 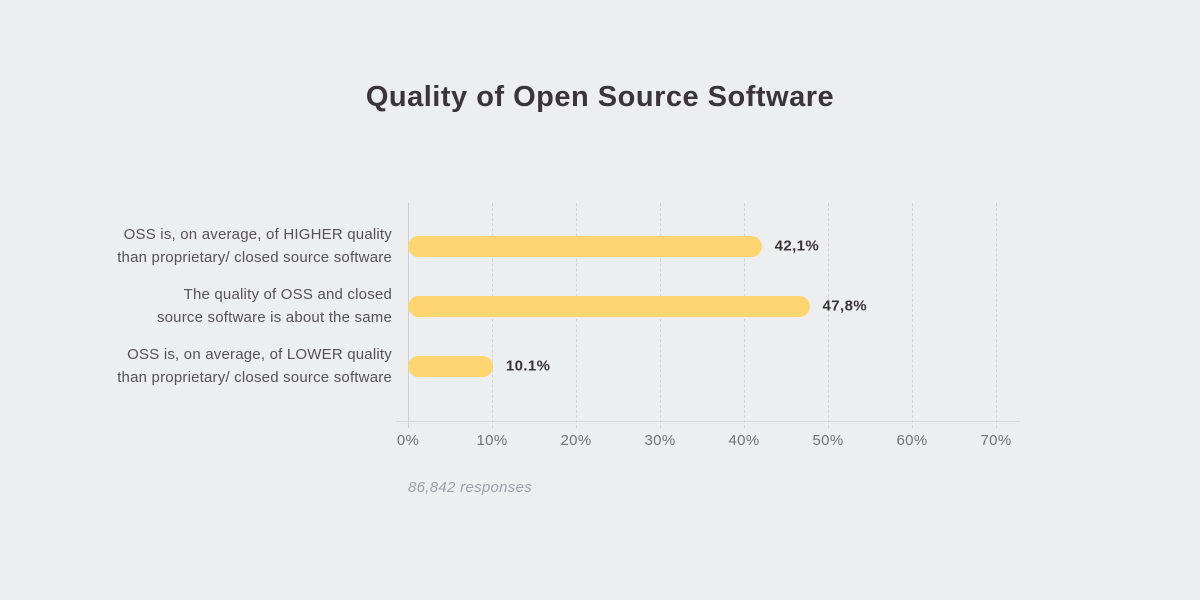 I want to click on chart-title: Quality of Open Source Software, so click(x=600, y=97).